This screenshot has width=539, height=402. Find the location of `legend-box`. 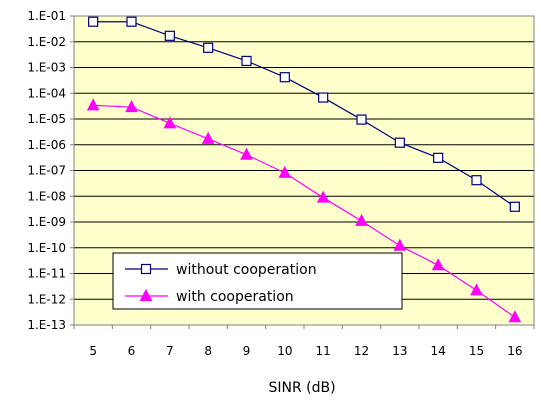

legend-box is located at coordinates (257, 281).